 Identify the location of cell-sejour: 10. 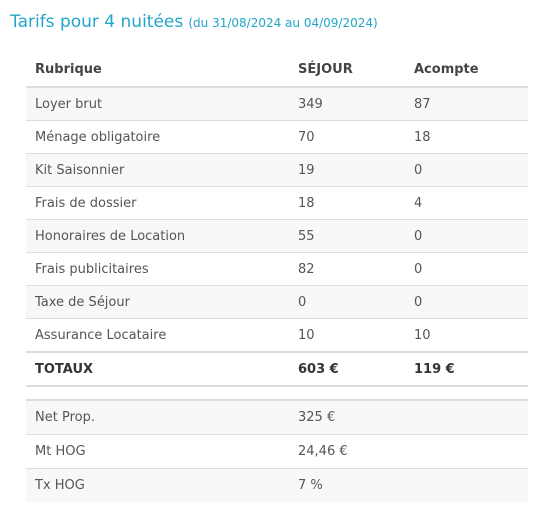
(306, 335).